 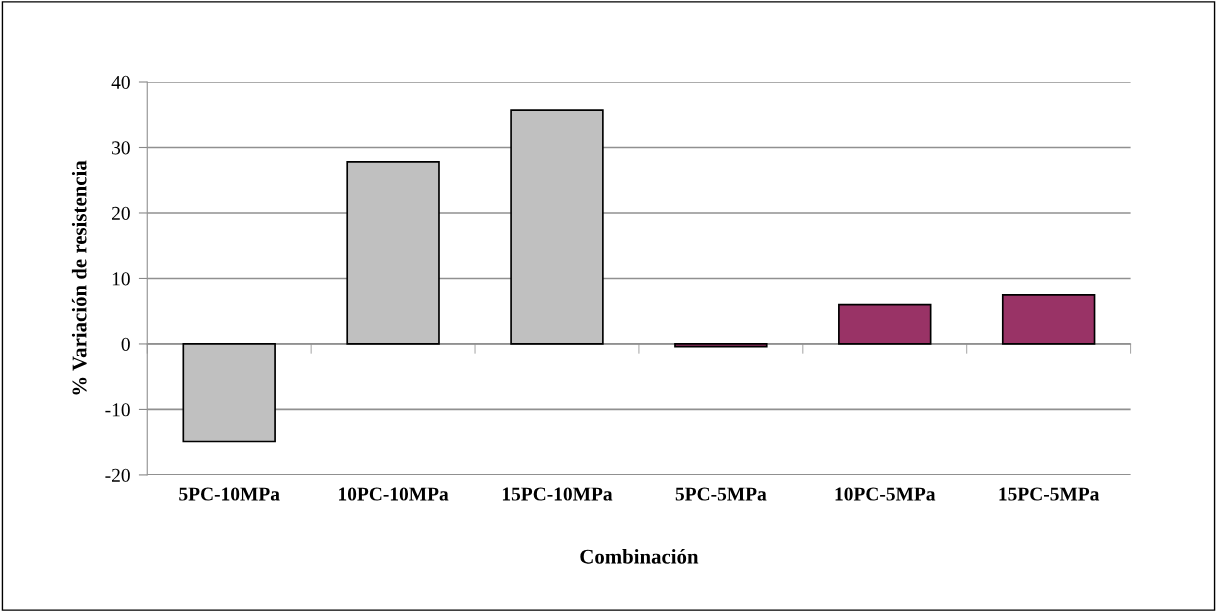 I want to click on y-tick-label: 30, so click(x=121, y=148).